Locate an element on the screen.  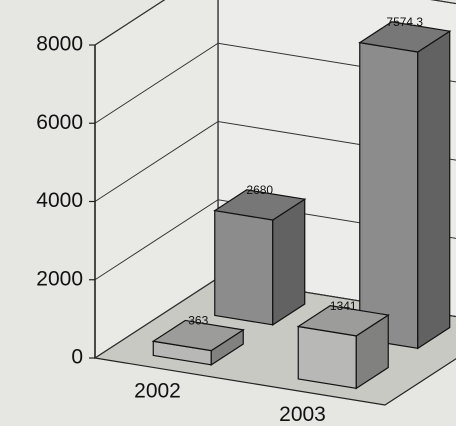
y-tick-label: 8000 is located at coordinates (59, 44).